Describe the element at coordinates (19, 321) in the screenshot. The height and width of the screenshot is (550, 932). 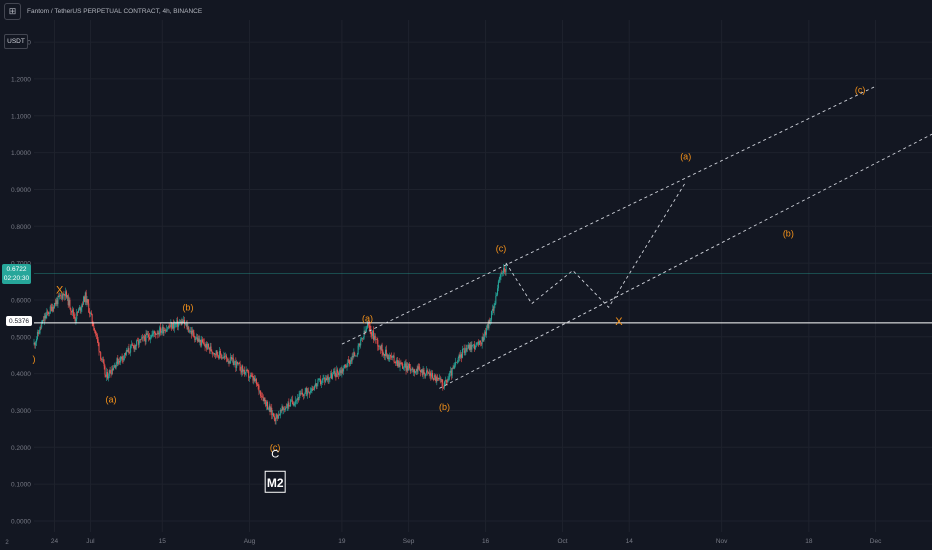
I see `horizontal-line-price-tag: 0.5376` at that location.